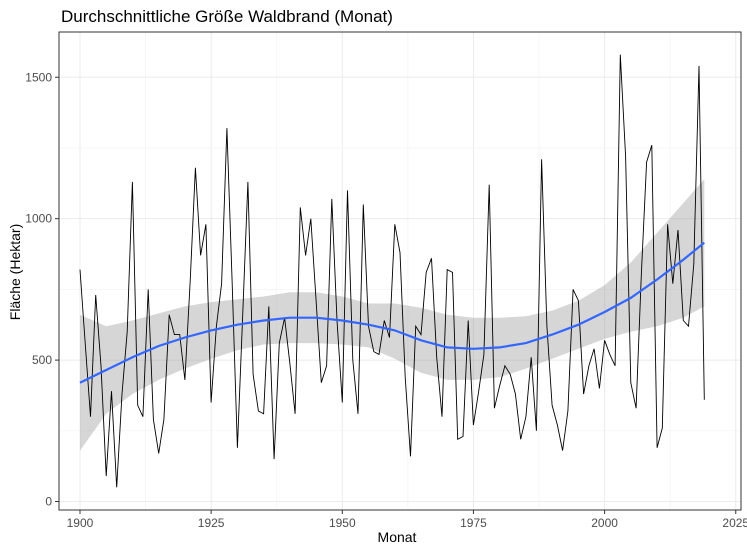  What do you see at coordinates (38, 77) in the screenshot?
I see `y-tick-label: 1500` at bounding box center [38, 77].